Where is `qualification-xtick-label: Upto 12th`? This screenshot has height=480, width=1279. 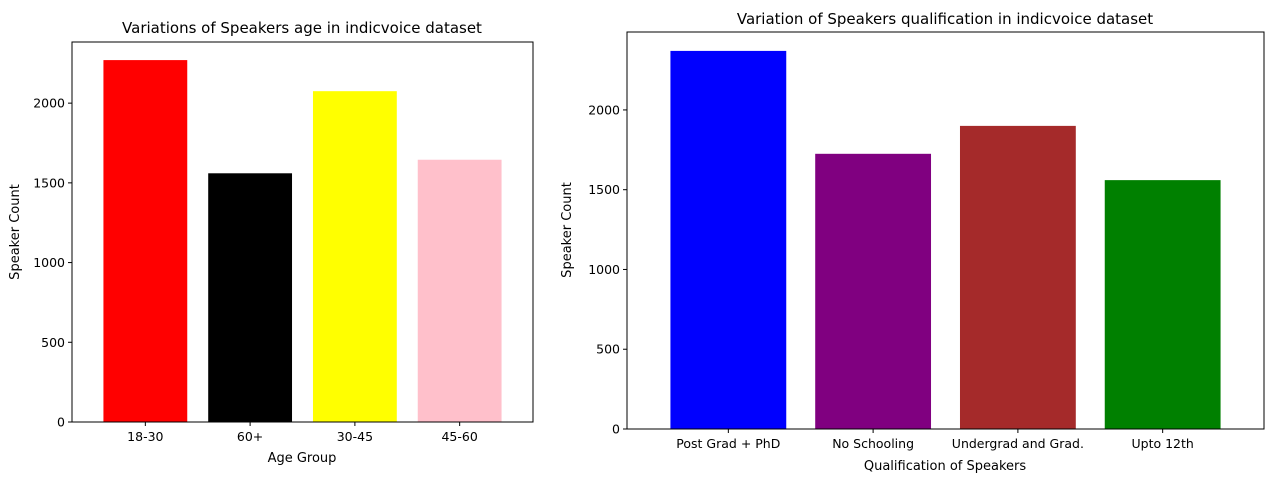 qualification-xtick-label: Upto 12th is located at coordinates (1162, 443).